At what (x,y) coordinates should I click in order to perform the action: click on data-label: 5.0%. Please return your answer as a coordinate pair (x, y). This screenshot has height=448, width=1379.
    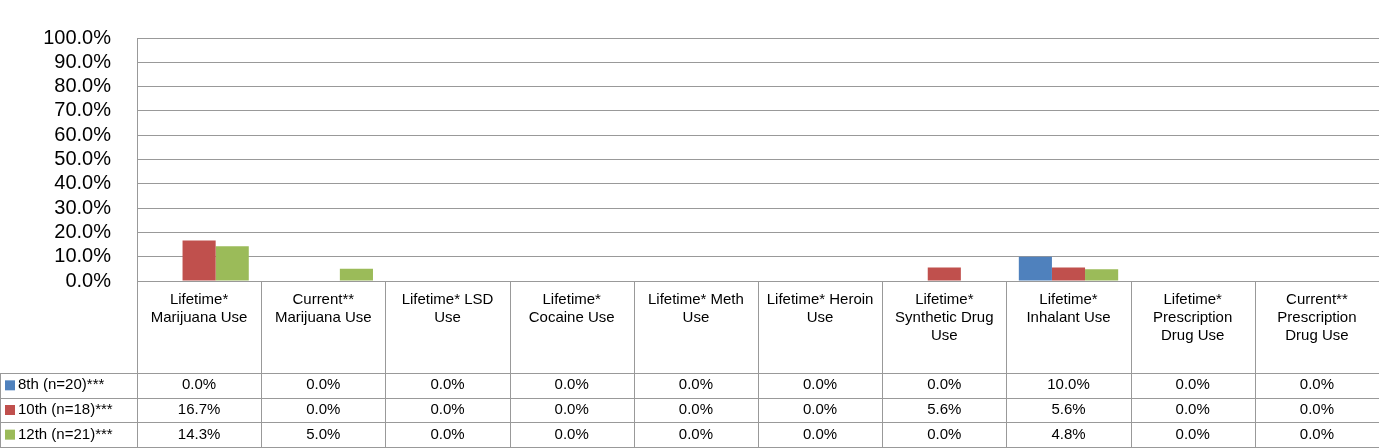
    Looking at the image, I should click on (323, 433).